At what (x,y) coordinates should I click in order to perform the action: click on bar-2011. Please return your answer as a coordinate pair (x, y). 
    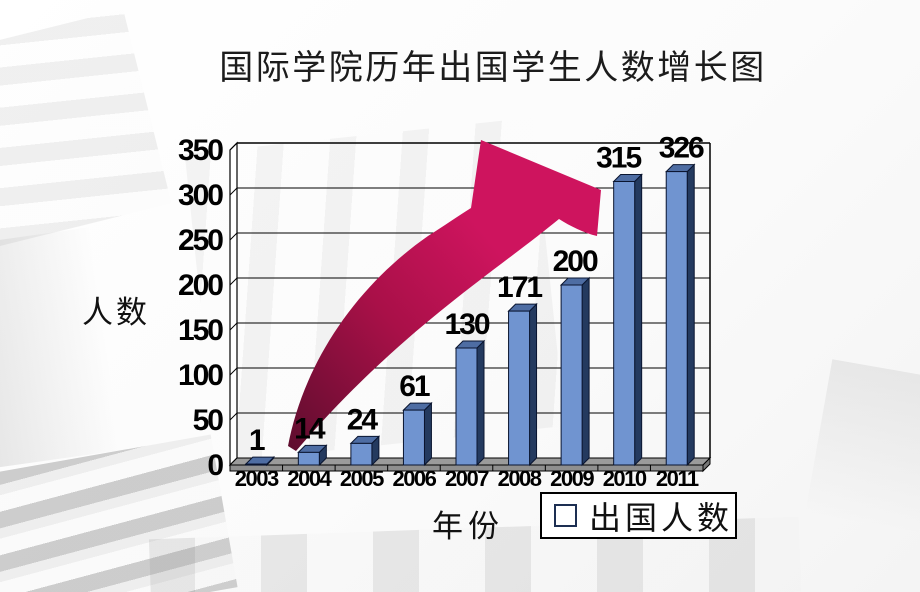
    Looking at the image, I should click on (680, 315).